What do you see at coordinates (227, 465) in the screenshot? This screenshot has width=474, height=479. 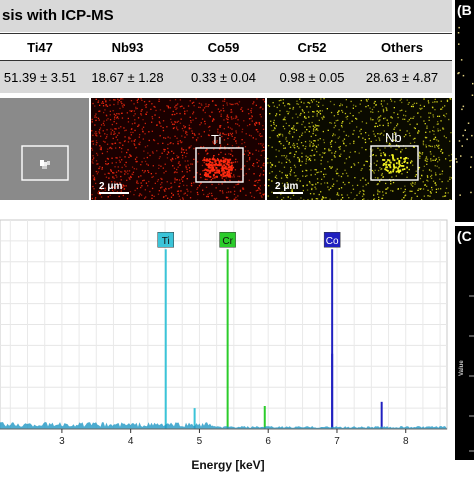 I see `x-axis-label: Energy [keV]` at bounding box center [227, 465].